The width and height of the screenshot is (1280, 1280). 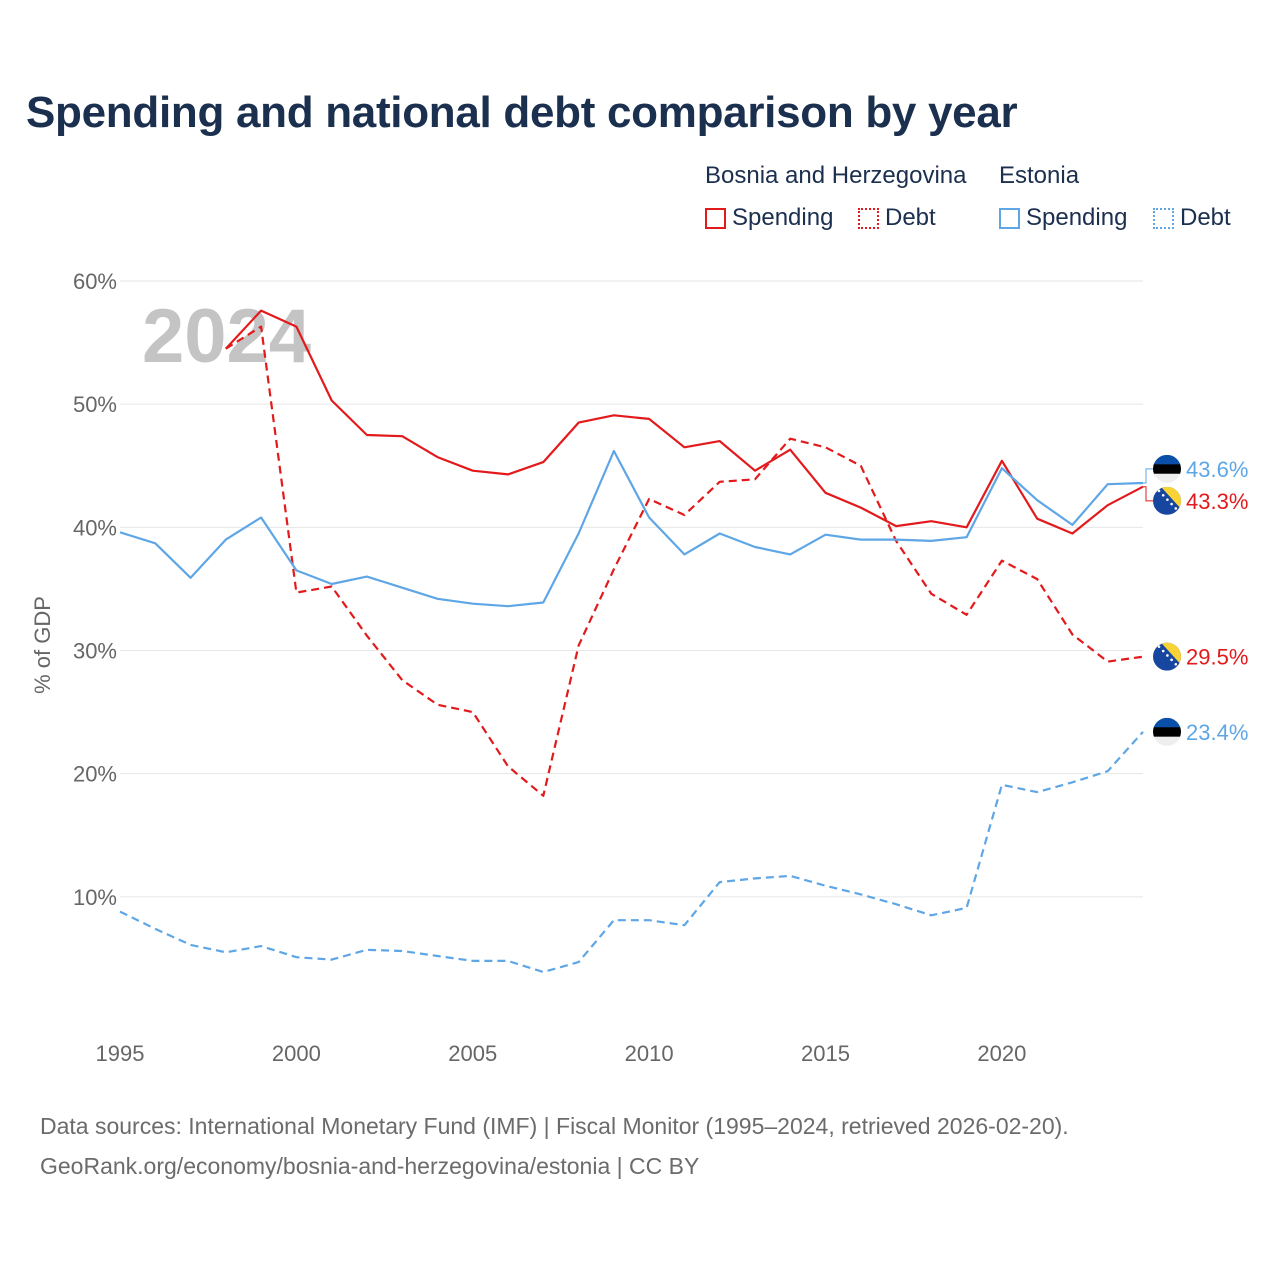 What do you see at coordinates (631, 528) in the screenshot?
I see `series-line-estonia-spending` at bounding box center [631, 528].